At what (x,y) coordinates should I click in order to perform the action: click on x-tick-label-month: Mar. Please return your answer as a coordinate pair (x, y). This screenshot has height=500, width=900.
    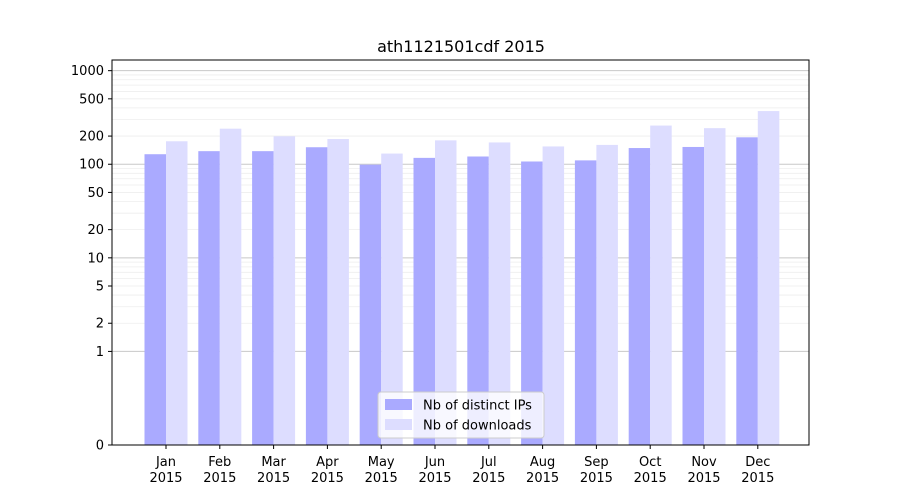
    Looking at the image, I should click on (273, 462).